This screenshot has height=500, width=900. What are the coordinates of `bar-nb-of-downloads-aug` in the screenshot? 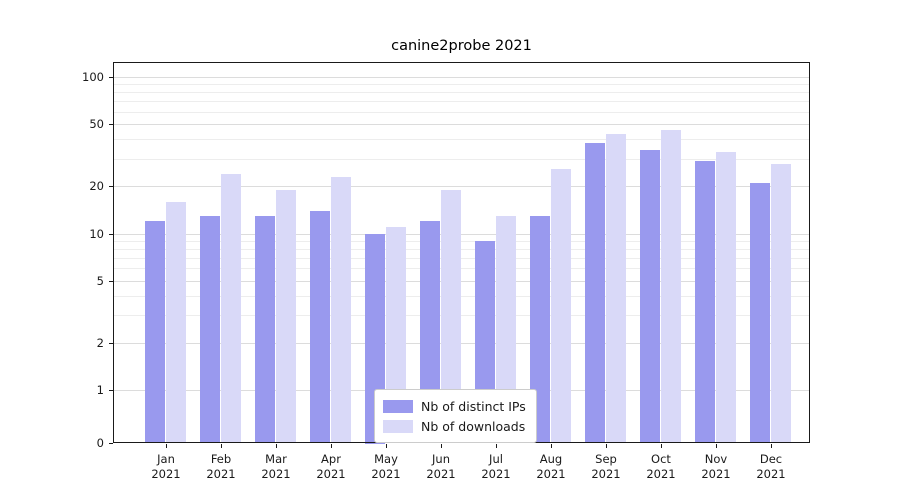 It's located at (561, 306).